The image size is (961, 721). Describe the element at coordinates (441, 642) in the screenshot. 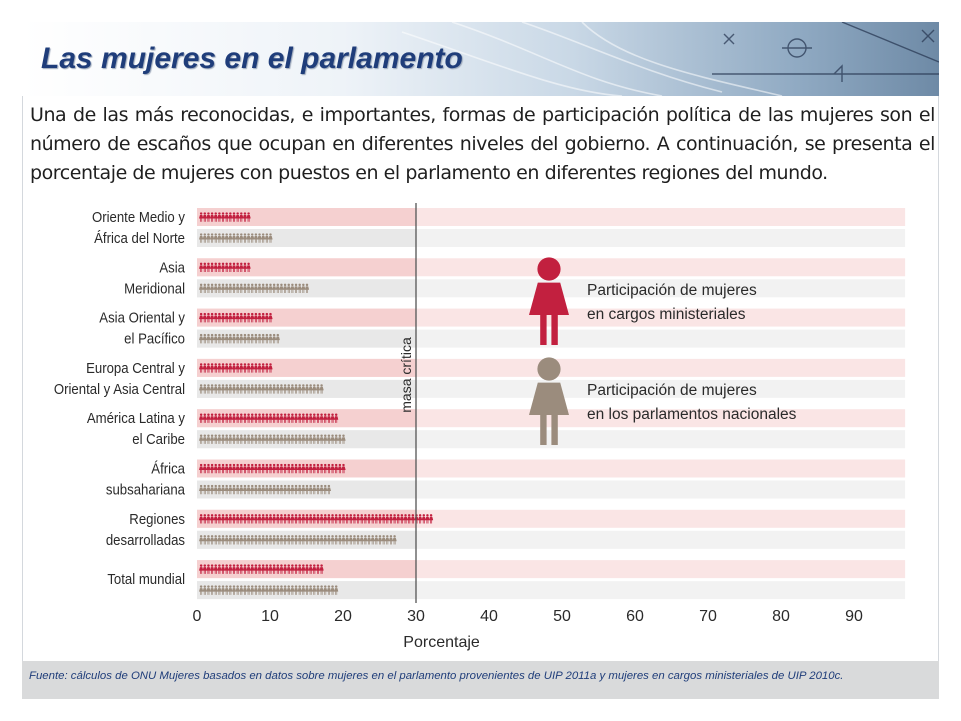

I see `x-axis-label: Porcentaje` at that location.